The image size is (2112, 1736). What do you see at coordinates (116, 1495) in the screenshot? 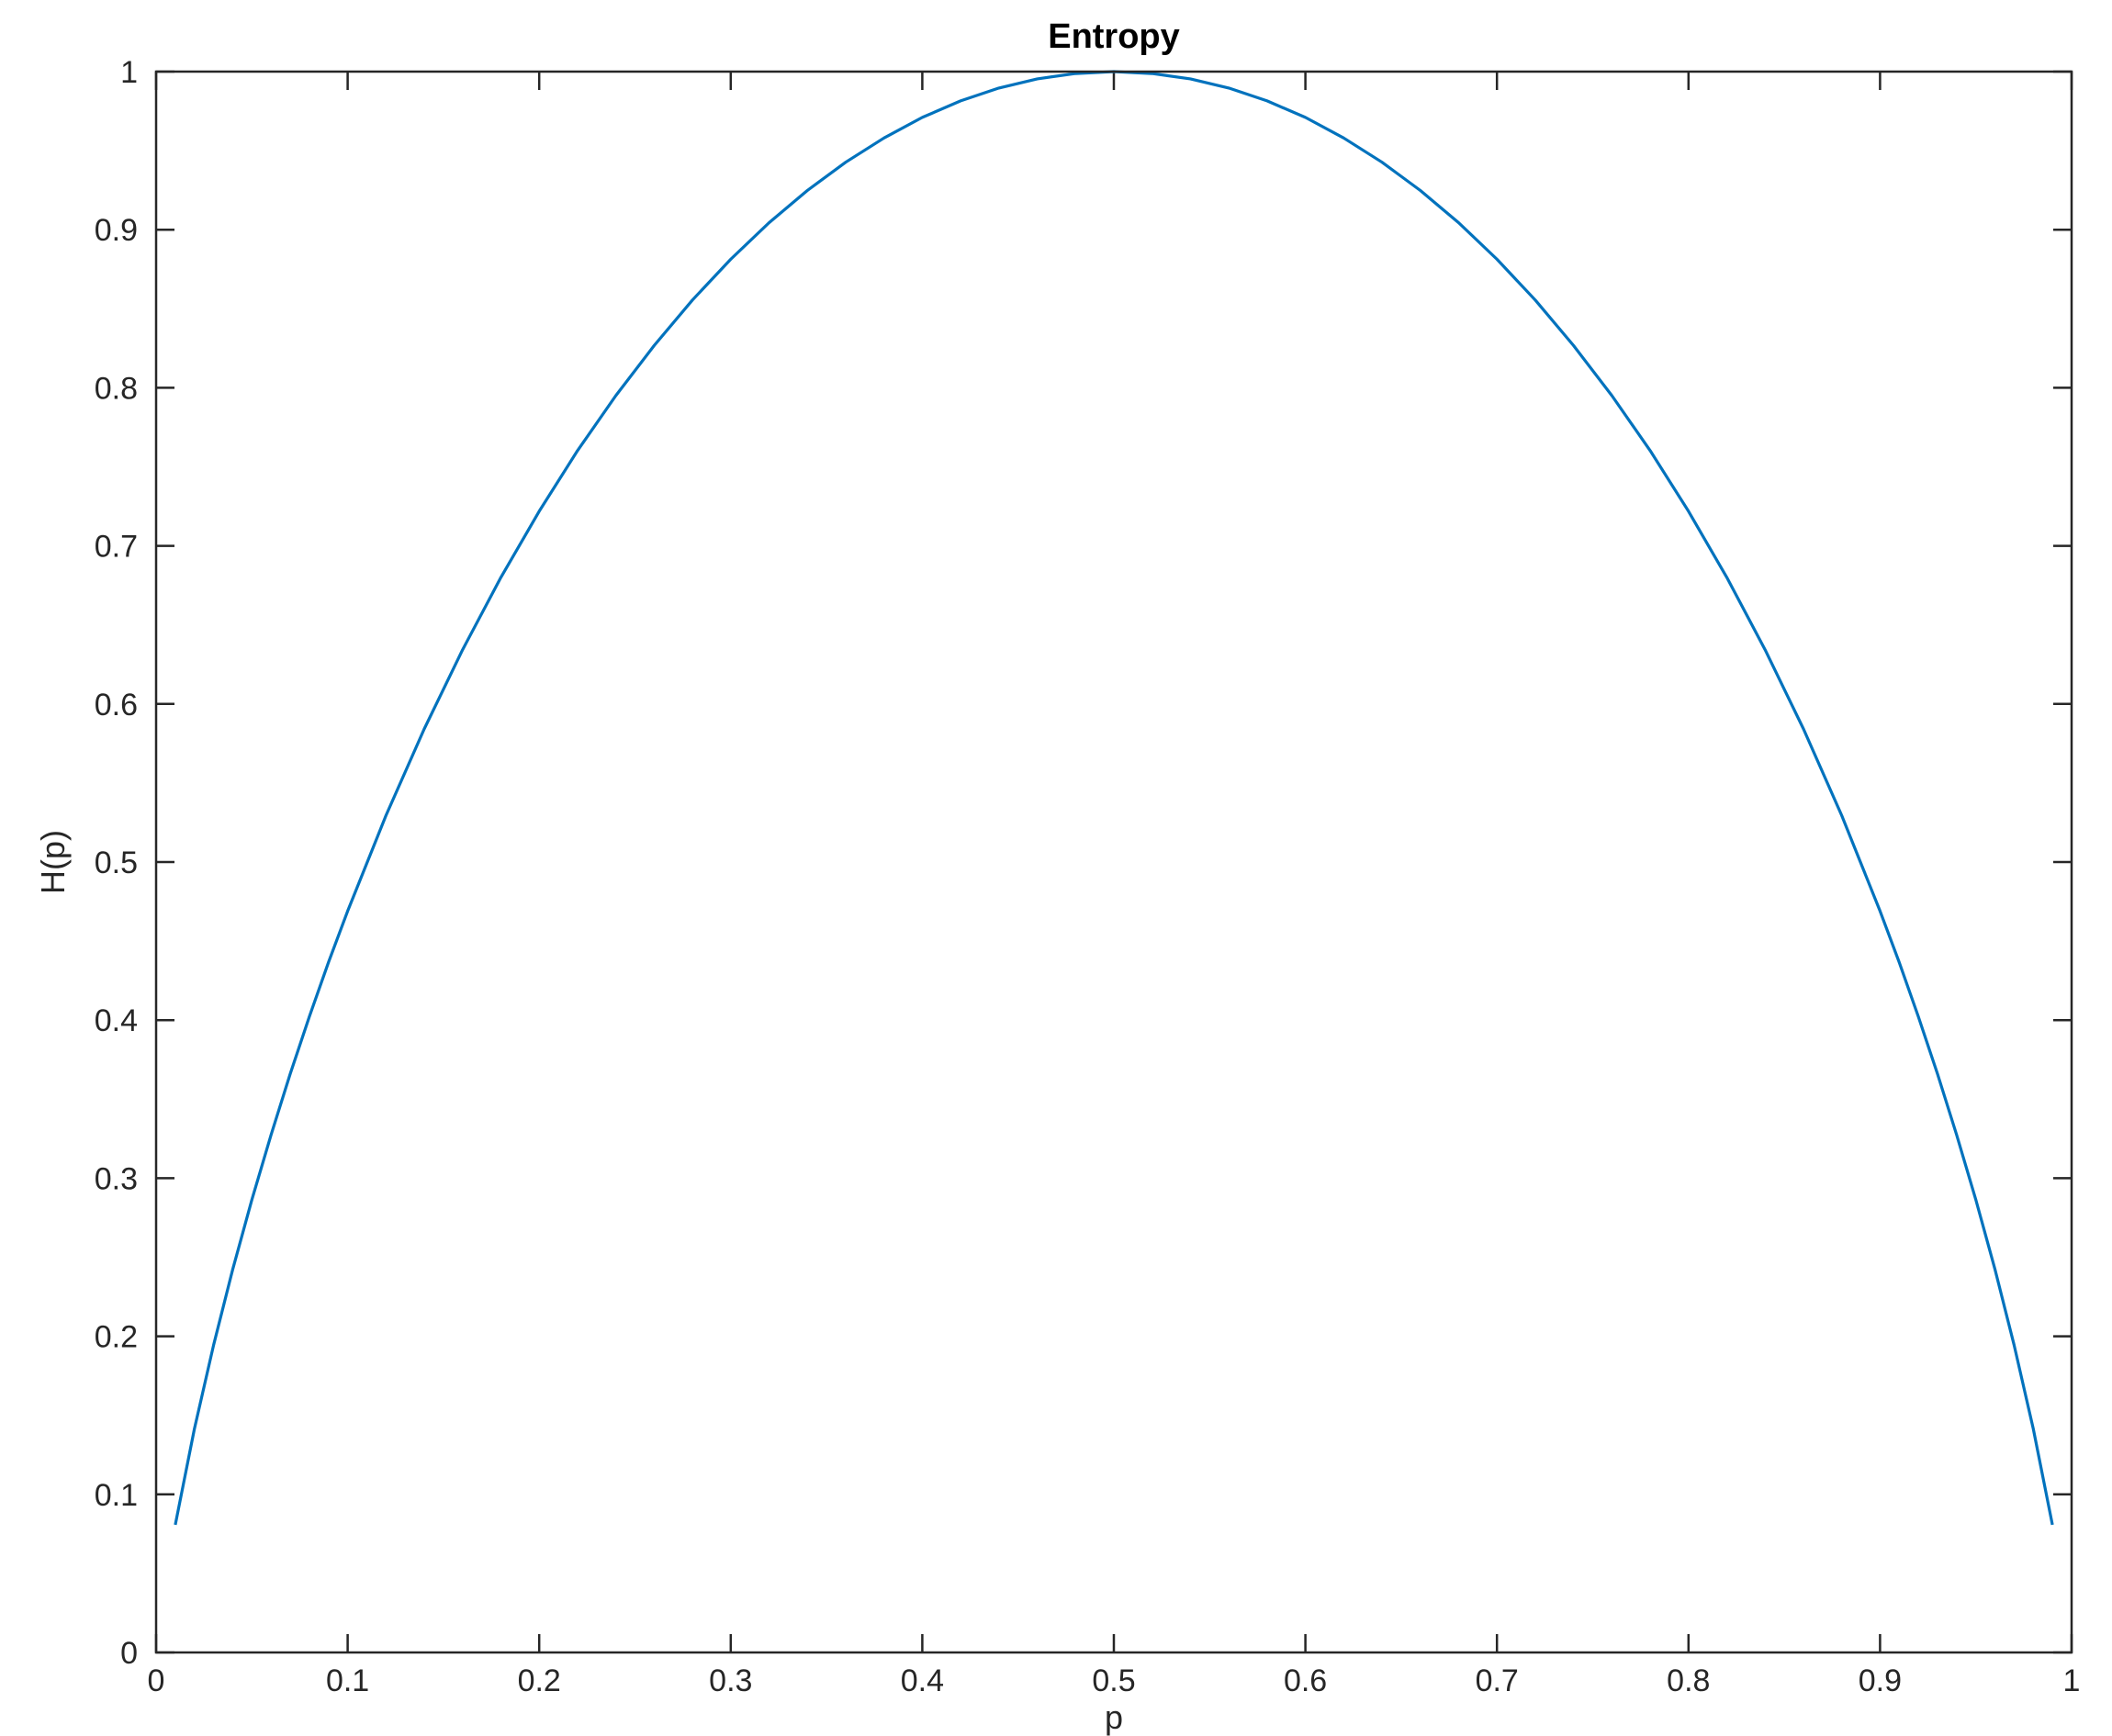
I see `y-tick-label: 0.1` at bounding box center [116, 1495].